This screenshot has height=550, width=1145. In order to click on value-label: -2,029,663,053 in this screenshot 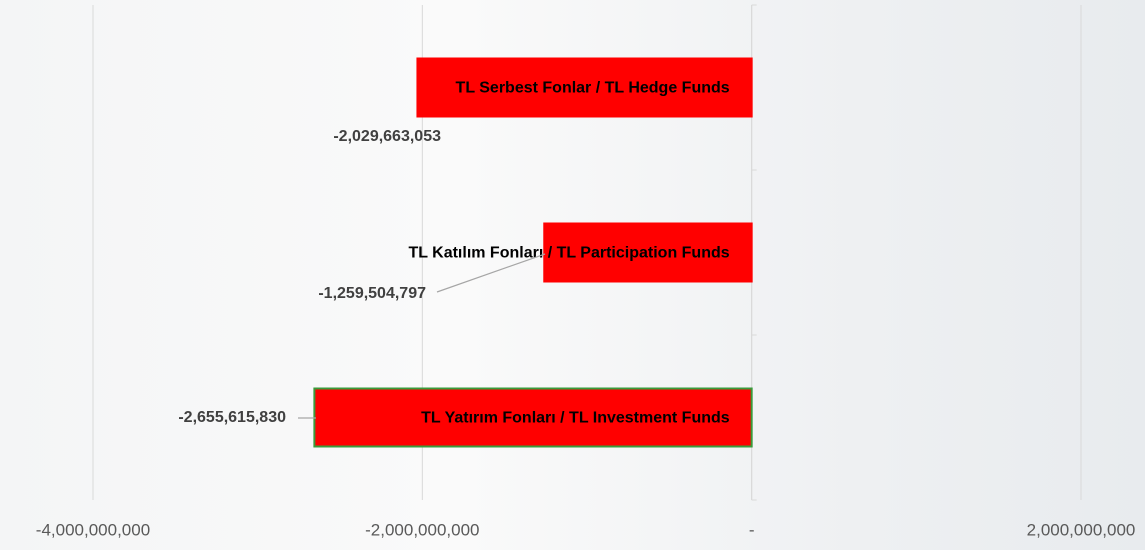, I will do `click(387, 136)`.